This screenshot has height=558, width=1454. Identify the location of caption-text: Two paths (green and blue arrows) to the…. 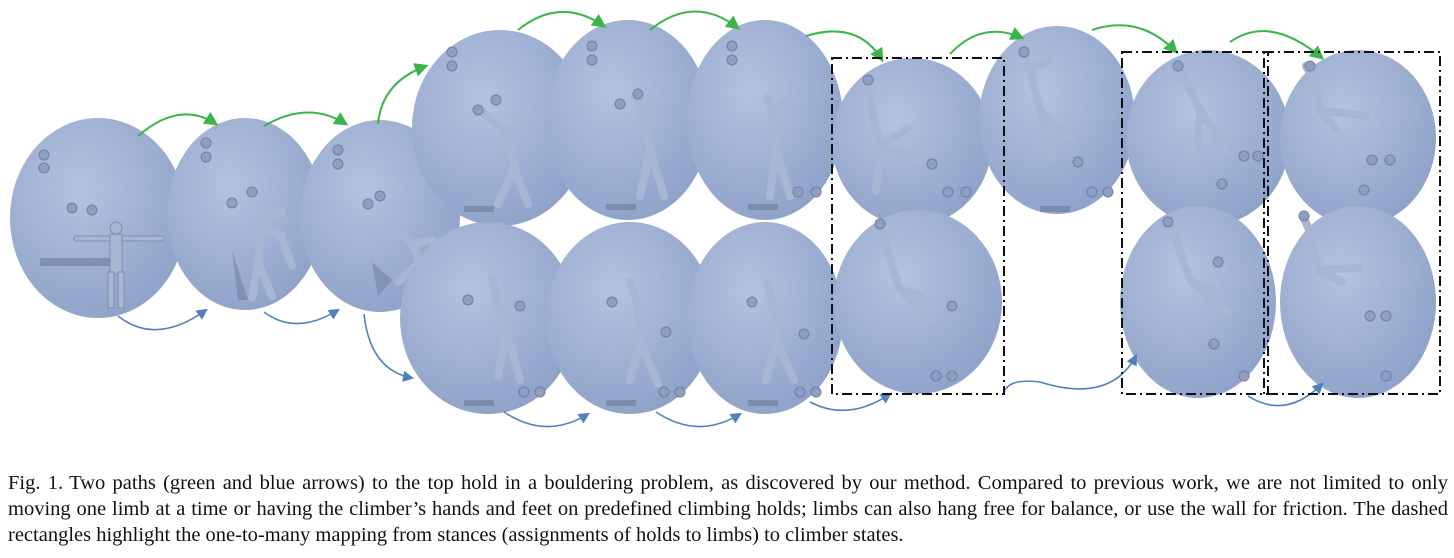
(728, 509).